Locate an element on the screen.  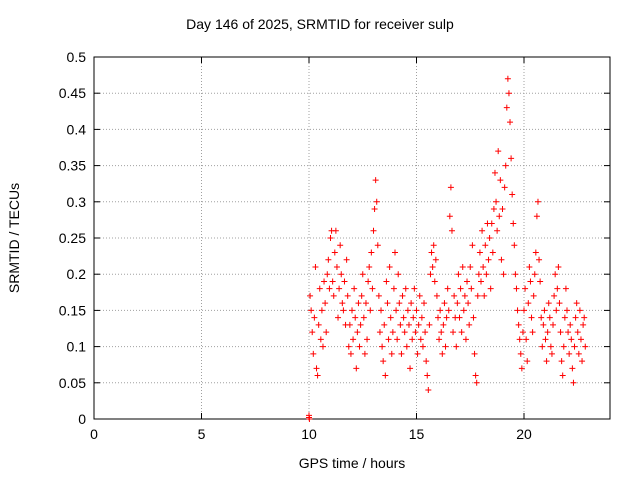
y-tick-label: 0.25 is located at coordinates (72, 238).